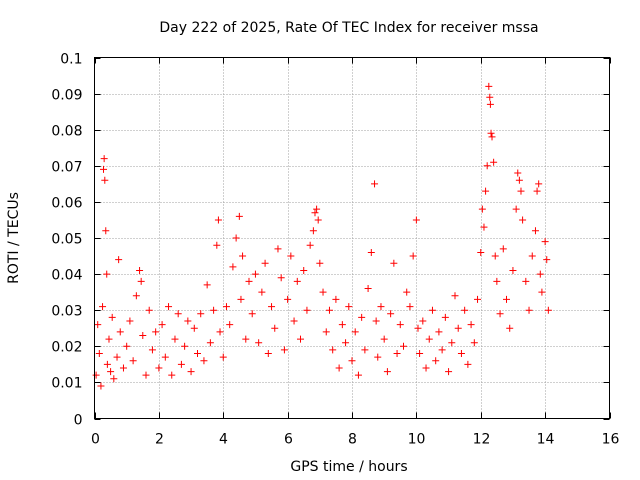 The image size is (640, 480). What do you see at coordinates (611, 440) in the screenshot?
I see `x-tick-label: 16` at bounding box center [611, 440].